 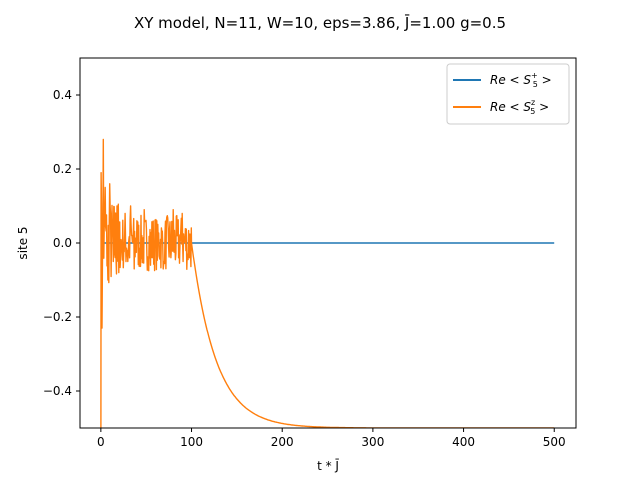 I want to click on x-axis: 0 100 200 300 400 500, so click(x=331, y=438).